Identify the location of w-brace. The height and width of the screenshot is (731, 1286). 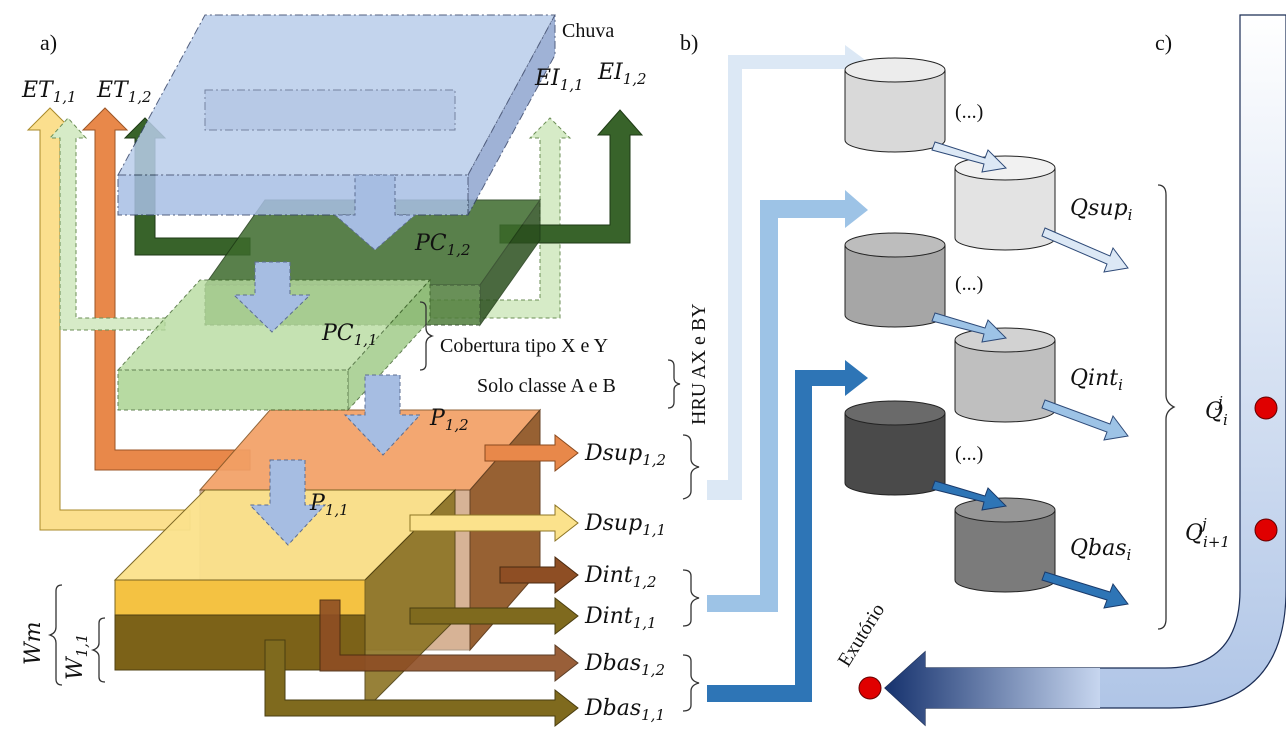
(98, 650).